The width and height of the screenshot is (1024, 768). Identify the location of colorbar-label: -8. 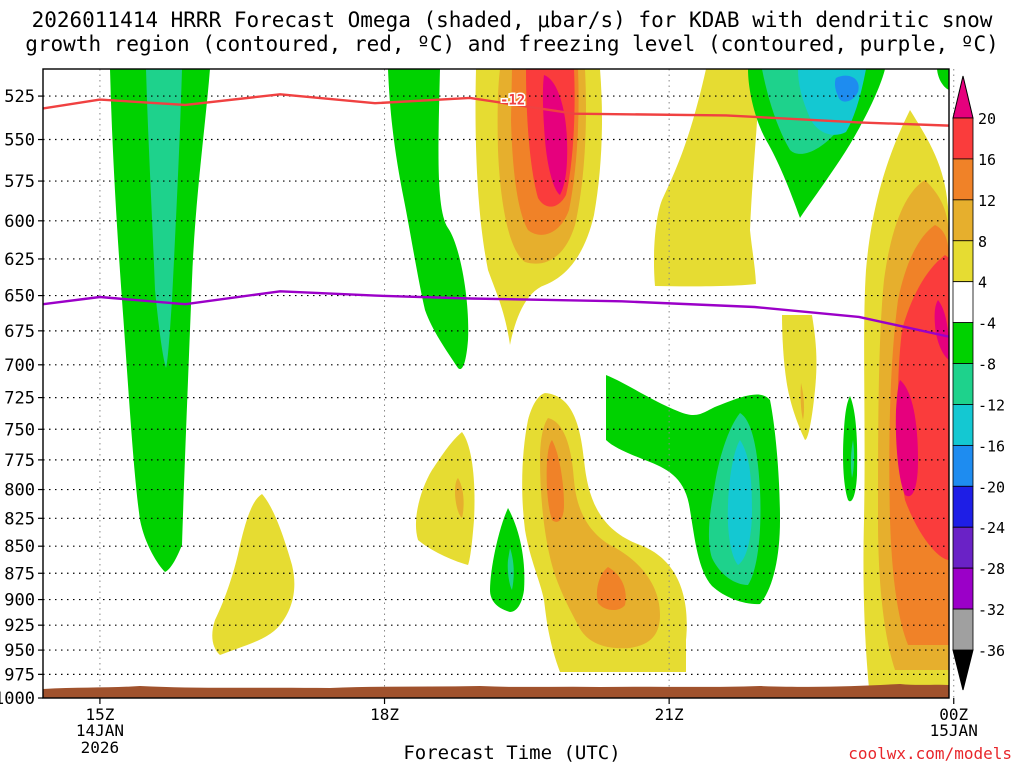
(987, 365).